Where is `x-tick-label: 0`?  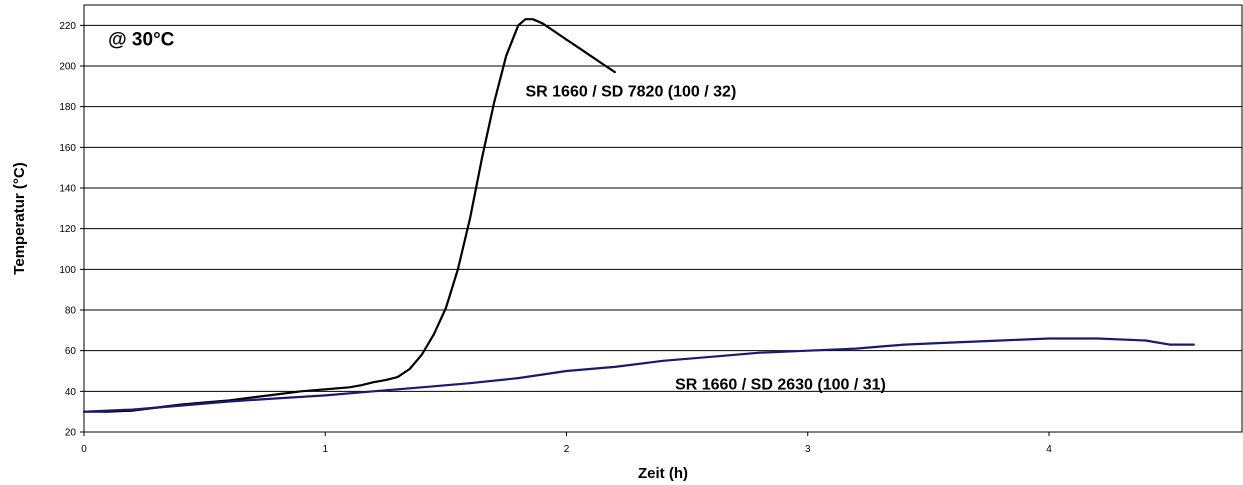 x-tick-label: 0 is located at coordinates (84, 449).